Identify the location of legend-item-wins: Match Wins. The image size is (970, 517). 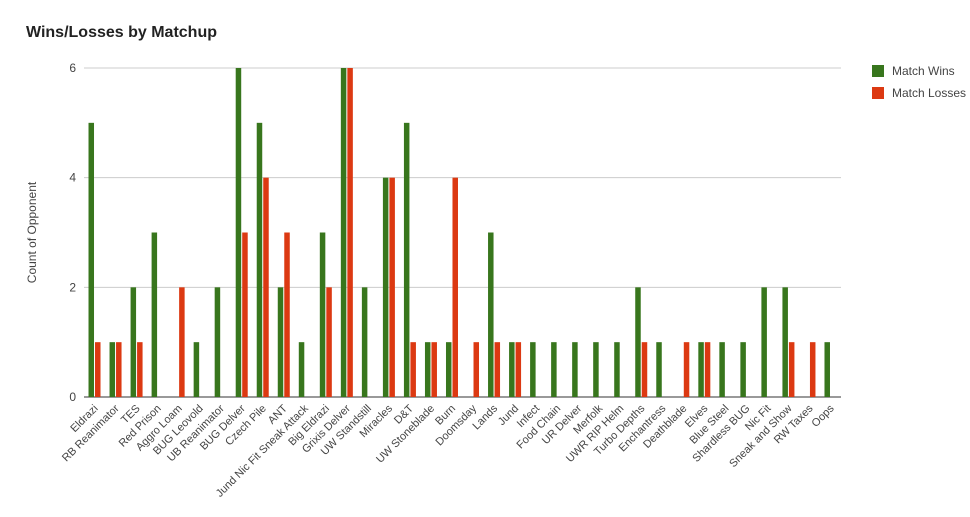
(919, 71).